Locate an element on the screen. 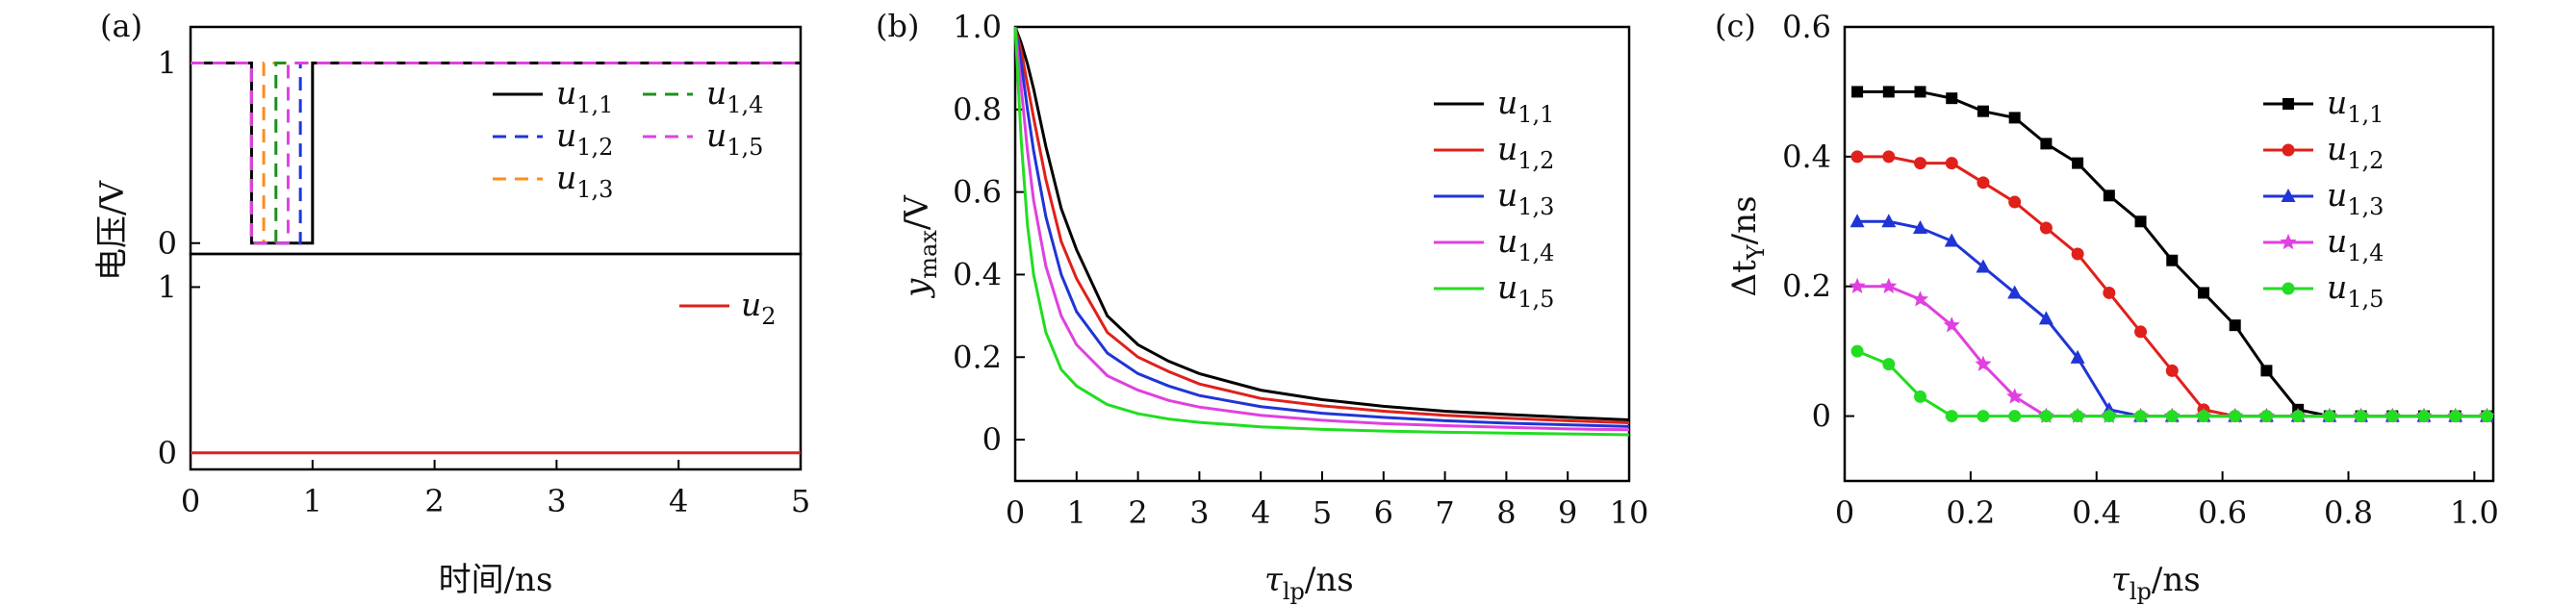 The height and width of the screenshot is (606, 2576). panel-c-y-axis-label: ΔtY/ns is located at coordinates (1747, 246).